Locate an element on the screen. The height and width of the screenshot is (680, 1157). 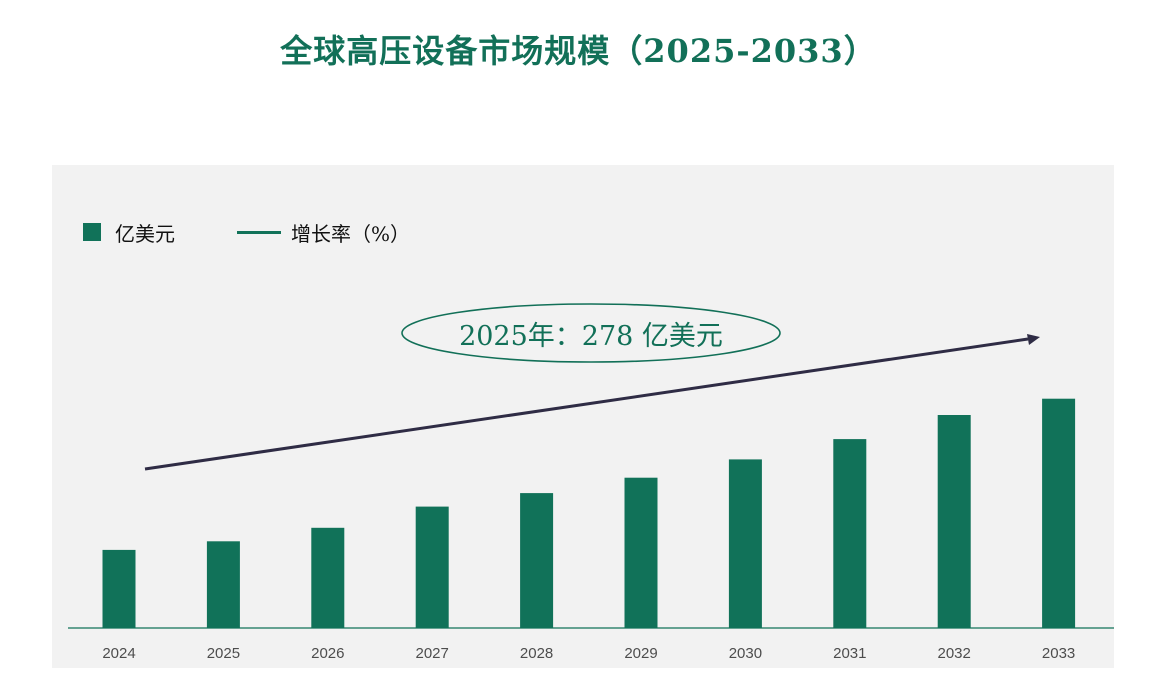
bar-2027 is located at coordinates (432, 567).